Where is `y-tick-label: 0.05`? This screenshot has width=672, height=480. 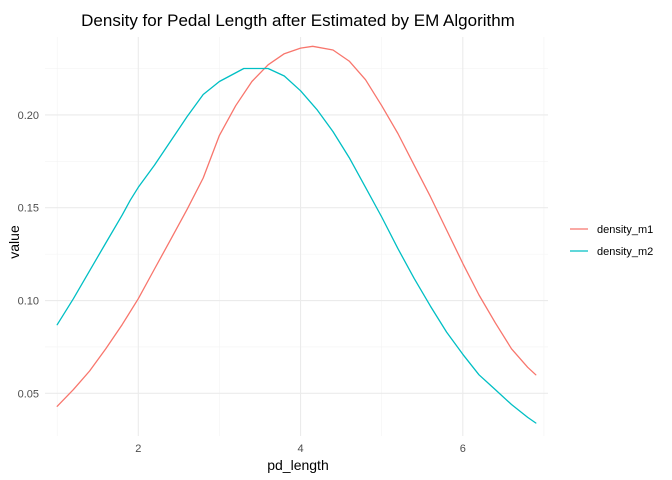 y-tick-label: 0.05 is located at coordinates (28, 394).